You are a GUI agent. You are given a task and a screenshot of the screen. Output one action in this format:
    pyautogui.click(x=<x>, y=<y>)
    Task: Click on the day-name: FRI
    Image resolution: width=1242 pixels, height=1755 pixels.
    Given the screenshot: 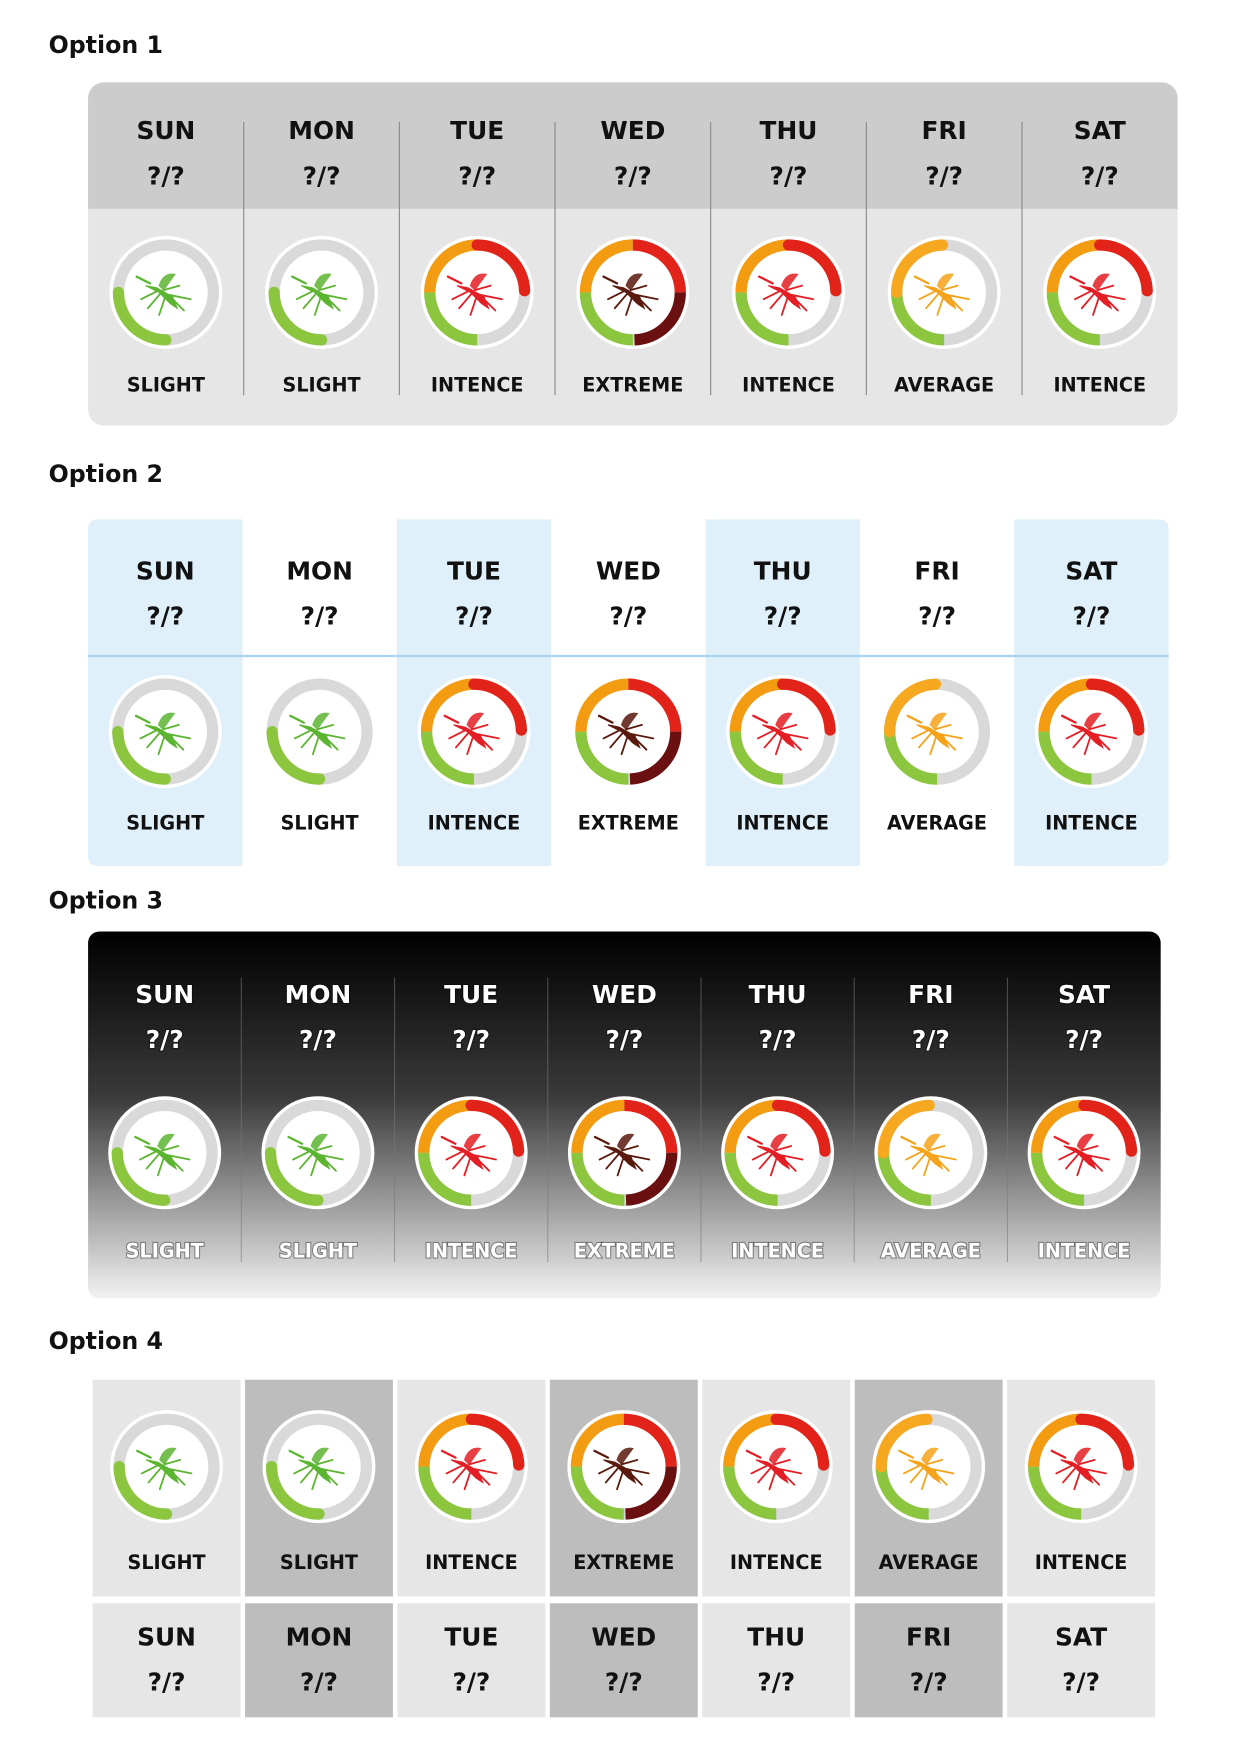 What is the action you would take?
    pyautogui.click(x=936, y=570)
    